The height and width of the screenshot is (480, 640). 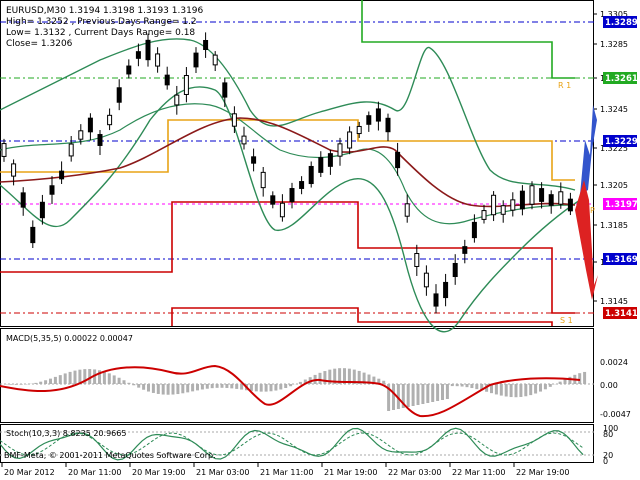 I want to click on price-tag-label: 1.3169, so click(x=621, y=260).